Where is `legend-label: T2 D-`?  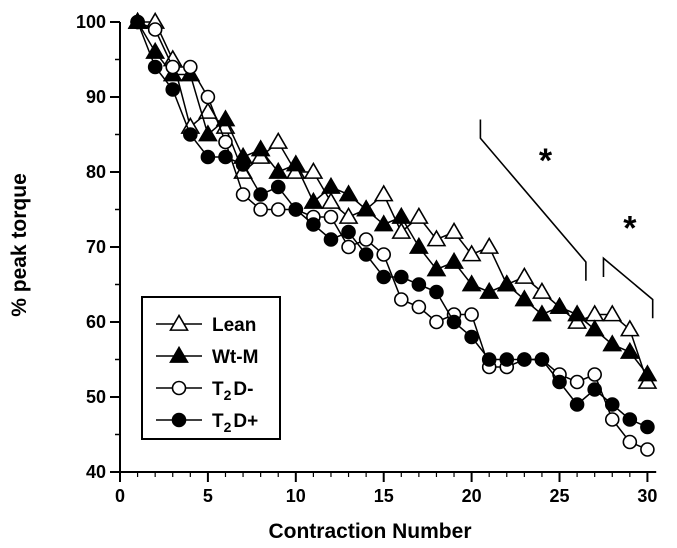
legend-label: T2 D- is located at coordinates (232, 391).